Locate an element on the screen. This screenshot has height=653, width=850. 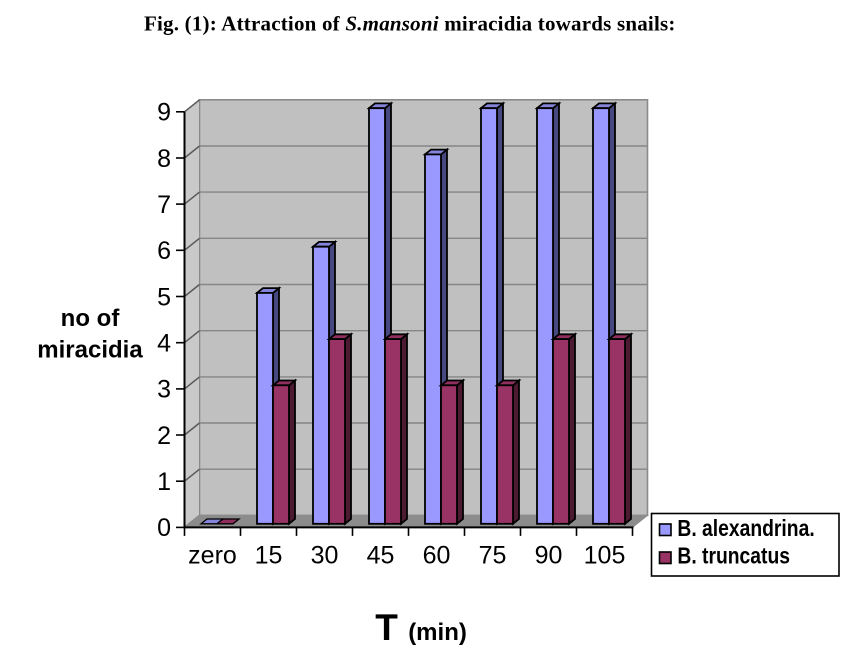
svg-text: 5 is located at coordinates (164, 297).